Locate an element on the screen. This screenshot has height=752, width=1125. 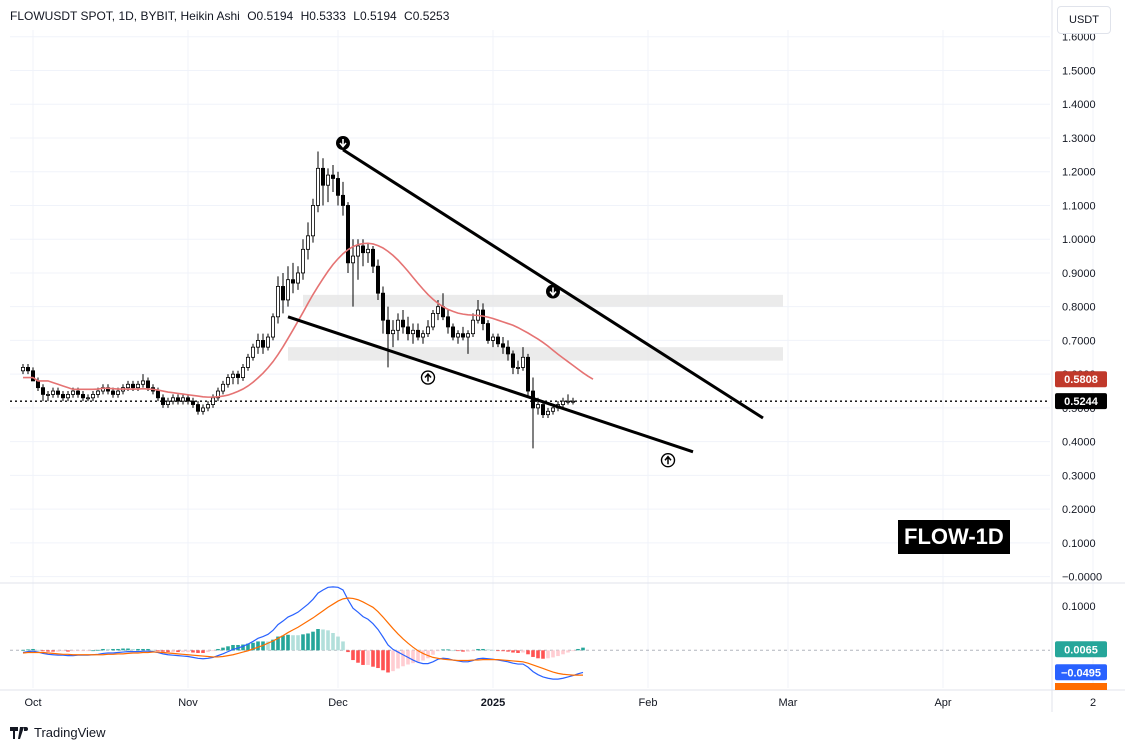
tradingview-logo-icon is located at coordinates (19, 732).